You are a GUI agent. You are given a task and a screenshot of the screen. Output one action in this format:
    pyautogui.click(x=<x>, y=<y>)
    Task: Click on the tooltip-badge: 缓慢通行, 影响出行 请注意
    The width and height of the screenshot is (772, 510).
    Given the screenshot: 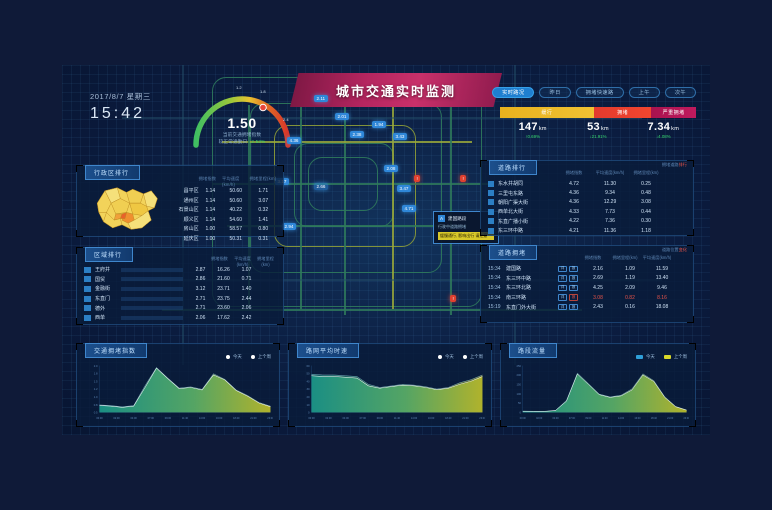 What is the action you would take?
    pyautogui.click(x=466, y=236)
    